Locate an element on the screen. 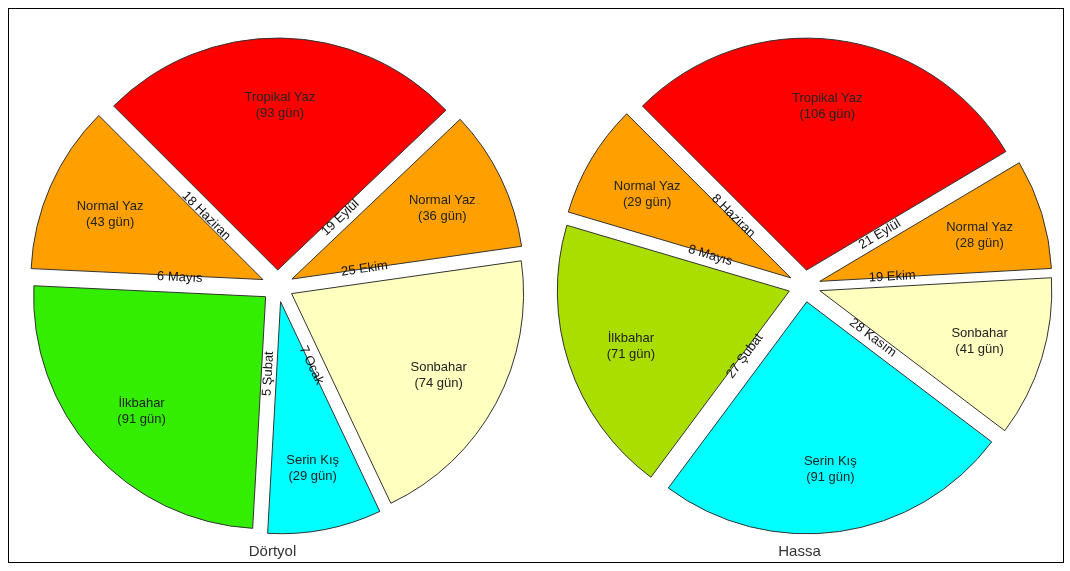  data-label: (106 gün) is located at coordinates (827, 114).